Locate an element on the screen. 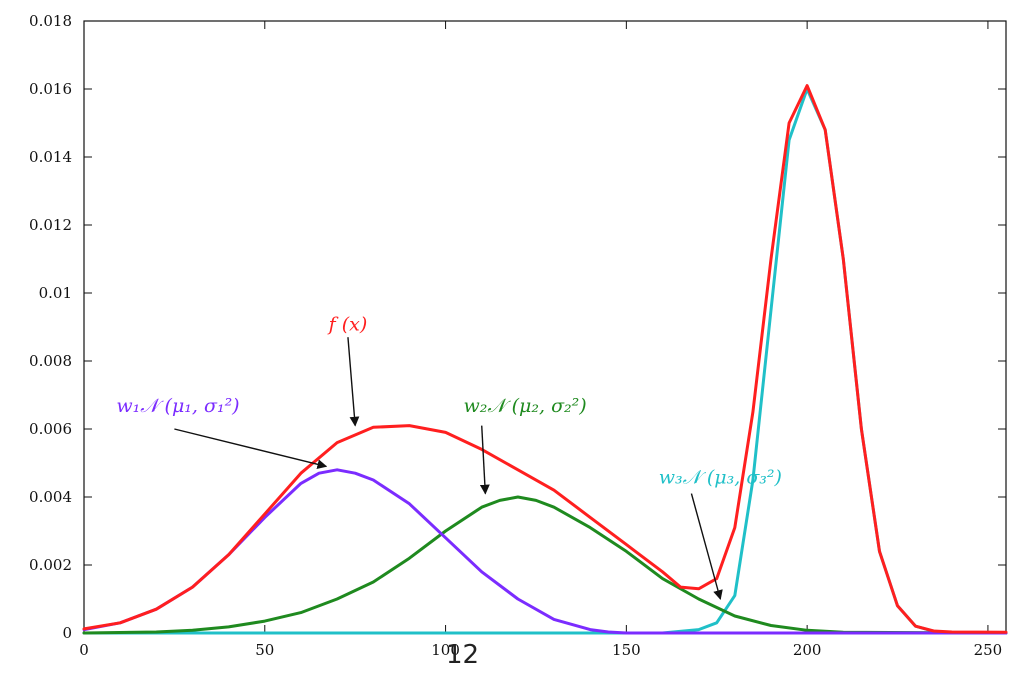 The width and height of the screenshot is (1022, 674). y-tick-label: 0.004 is located at coordinates (50, 497).